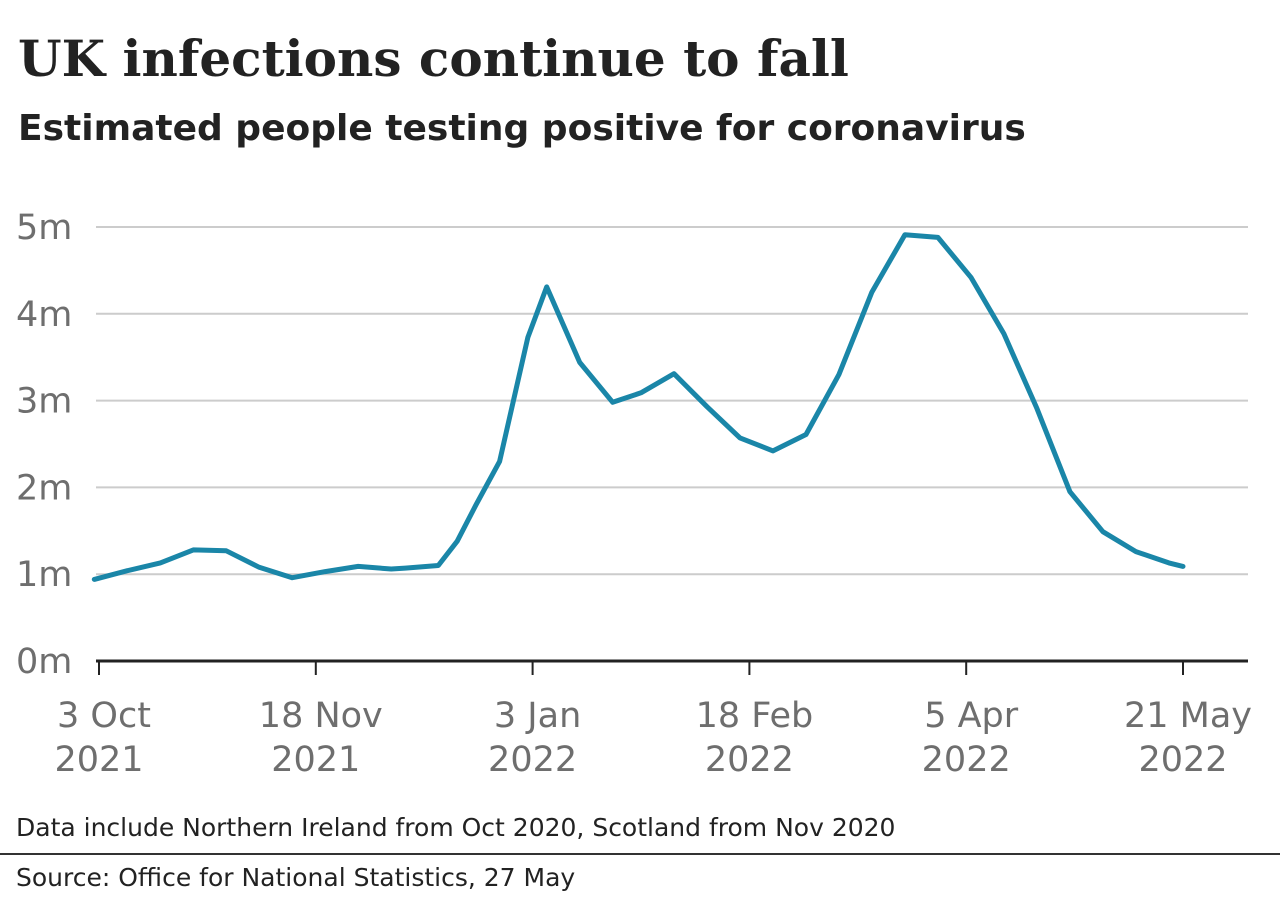 The image size is (1280, 900). Describe the element at coordinates (433, 58) in the screenshot. I see `chart-title: UK infections continue to fall` at that location.